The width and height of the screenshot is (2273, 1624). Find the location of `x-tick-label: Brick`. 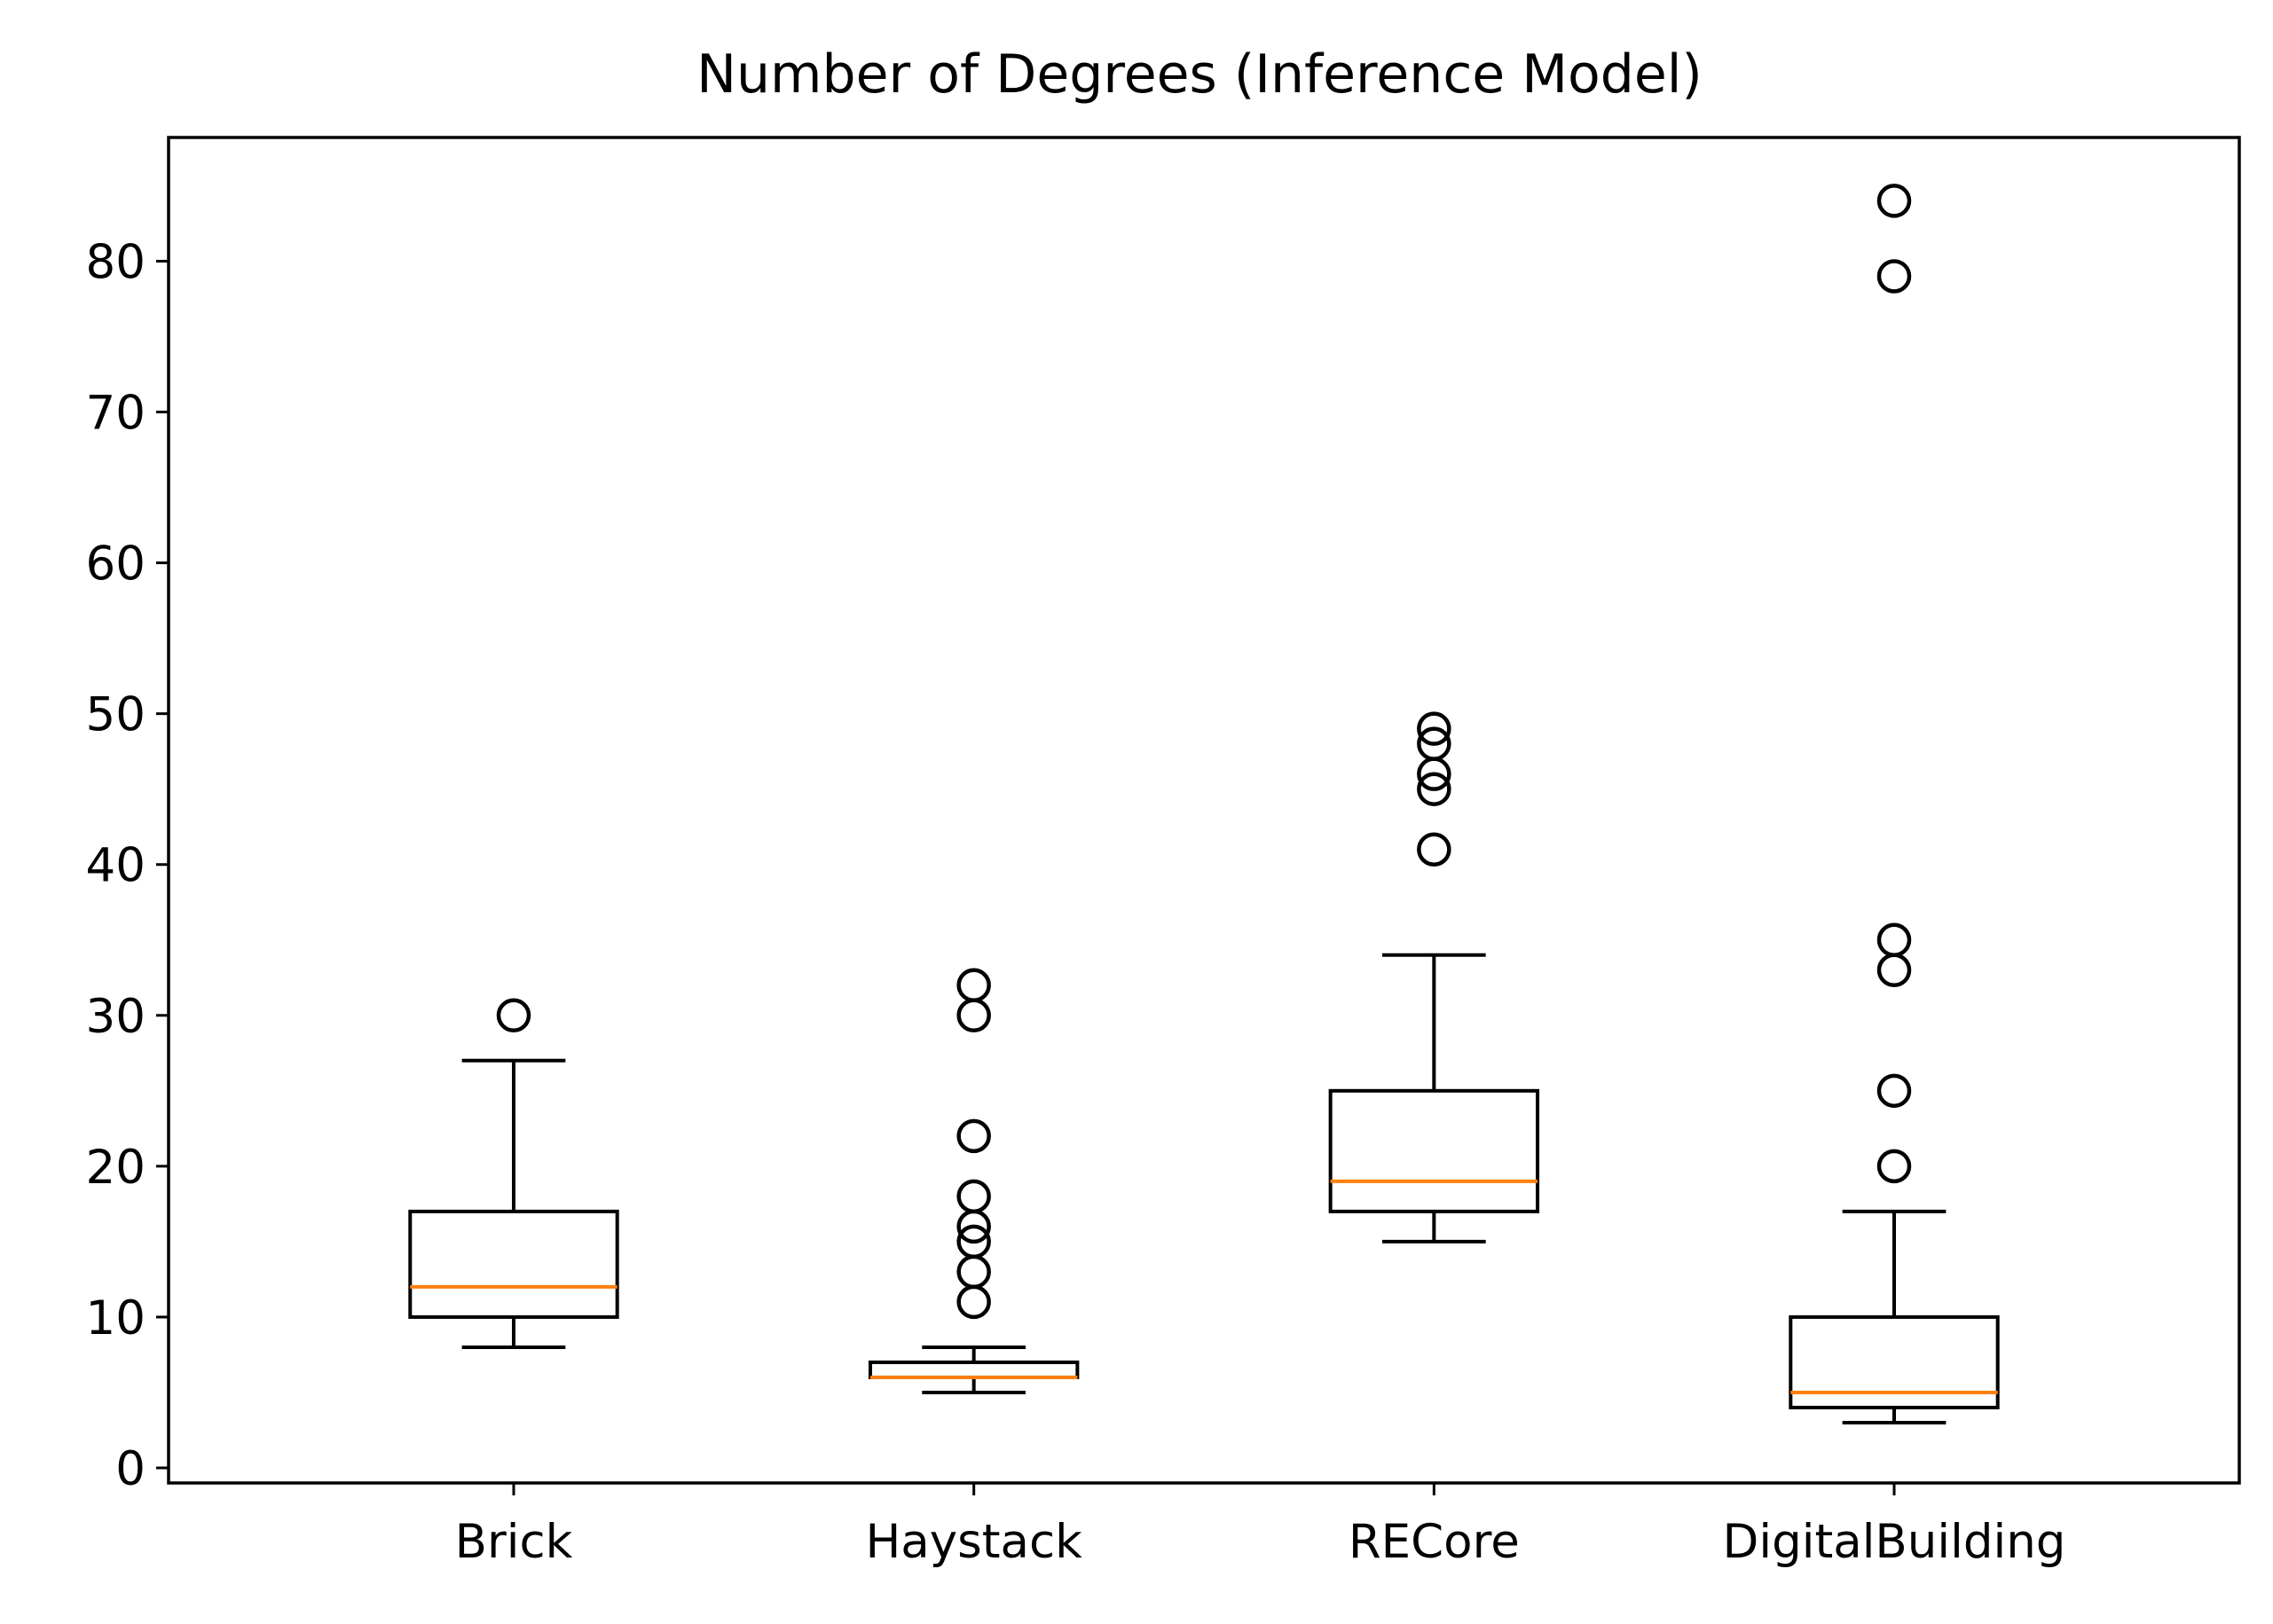

x-tick-label: Brick is located at coordinates (514, 1542).